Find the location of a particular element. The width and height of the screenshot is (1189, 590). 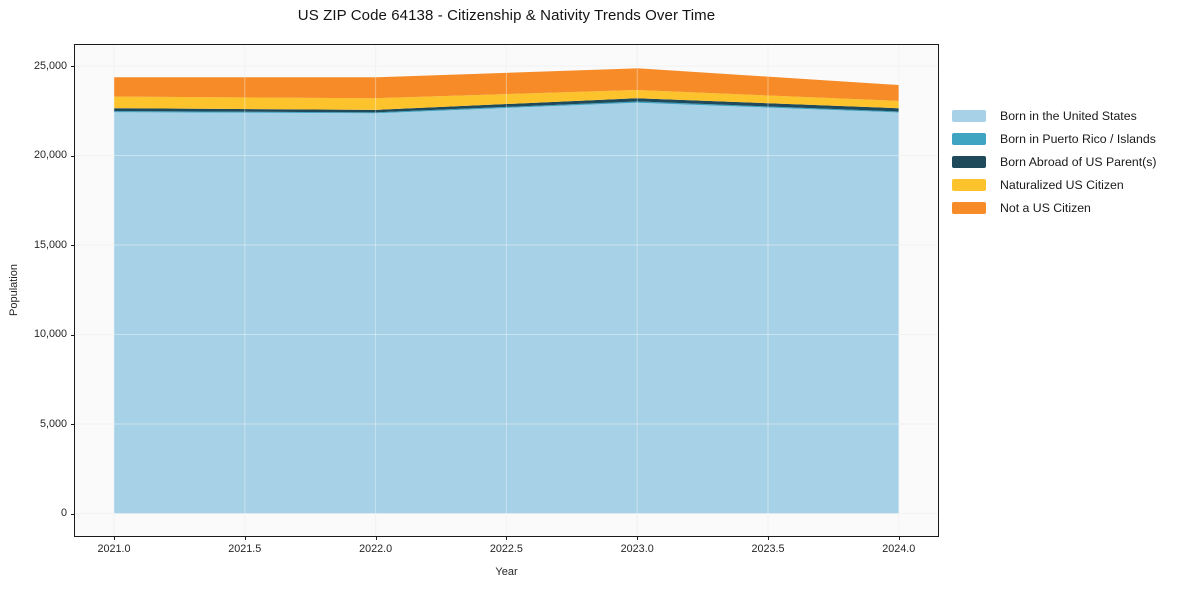

legend-item: Born in Puerto Rico / Islands is located at coordinates (1054, 138).